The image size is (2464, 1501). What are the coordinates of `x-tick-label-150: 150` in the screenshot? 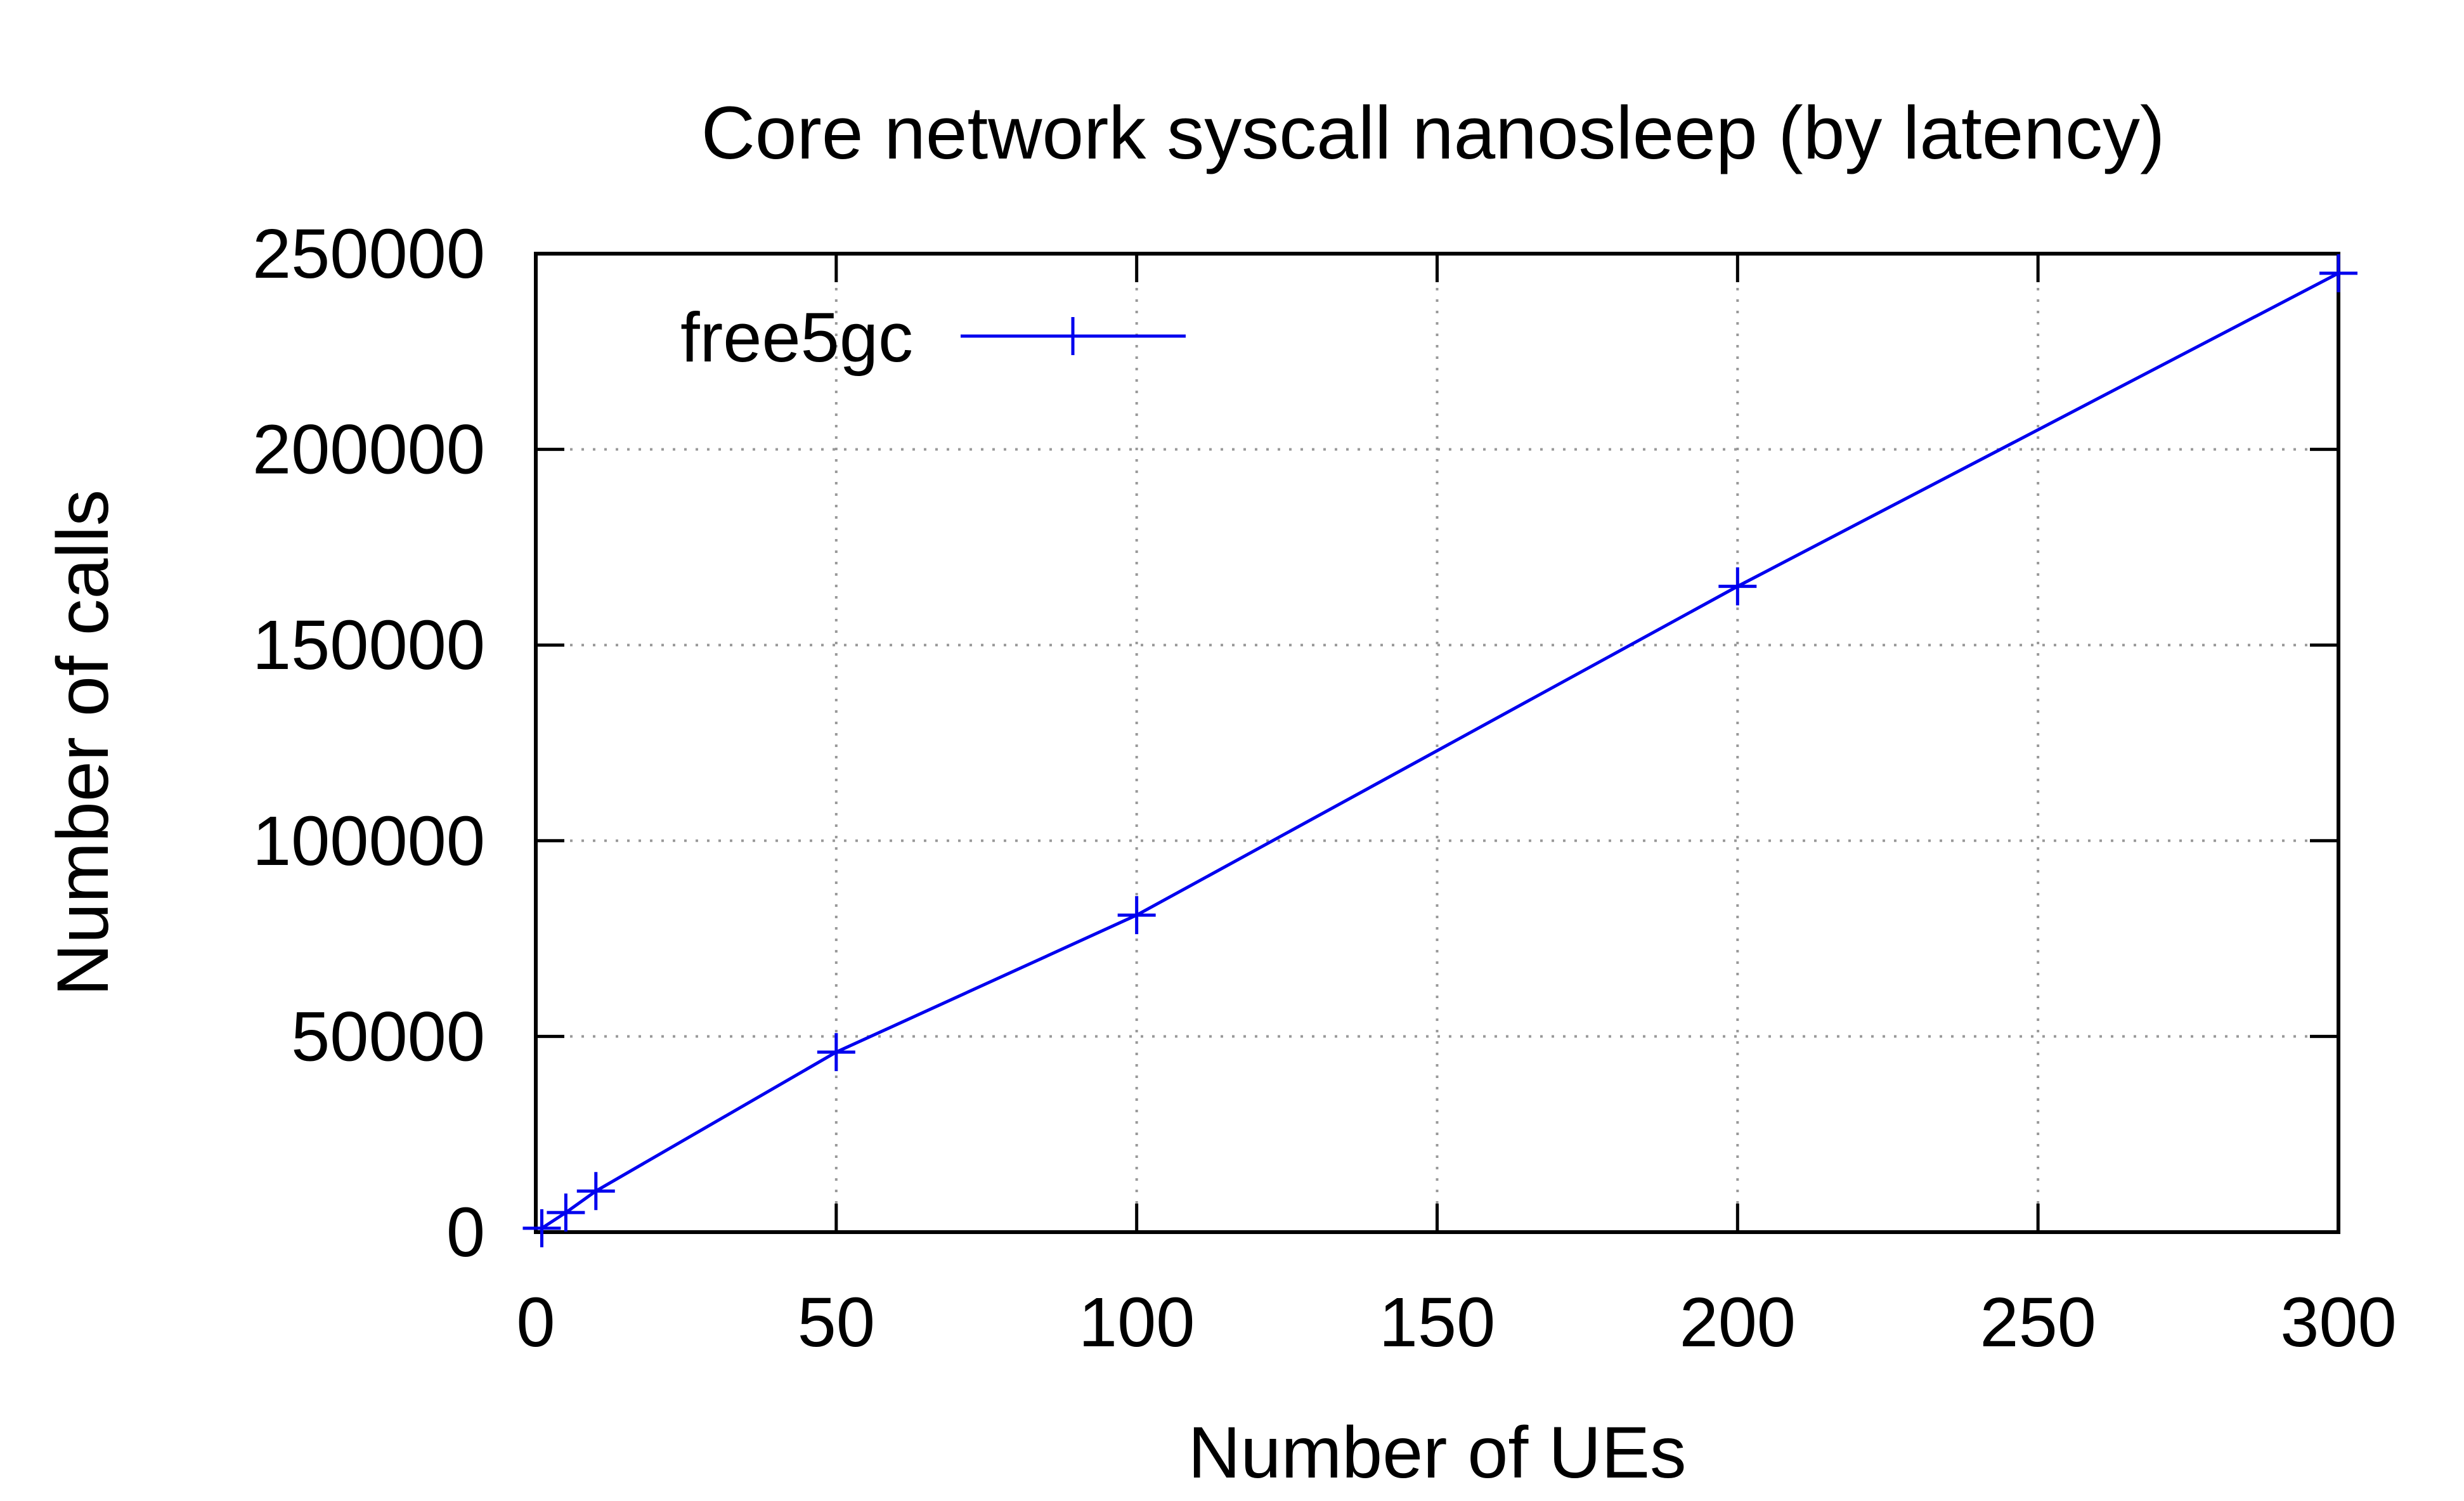 It's located at (1437, 1322).